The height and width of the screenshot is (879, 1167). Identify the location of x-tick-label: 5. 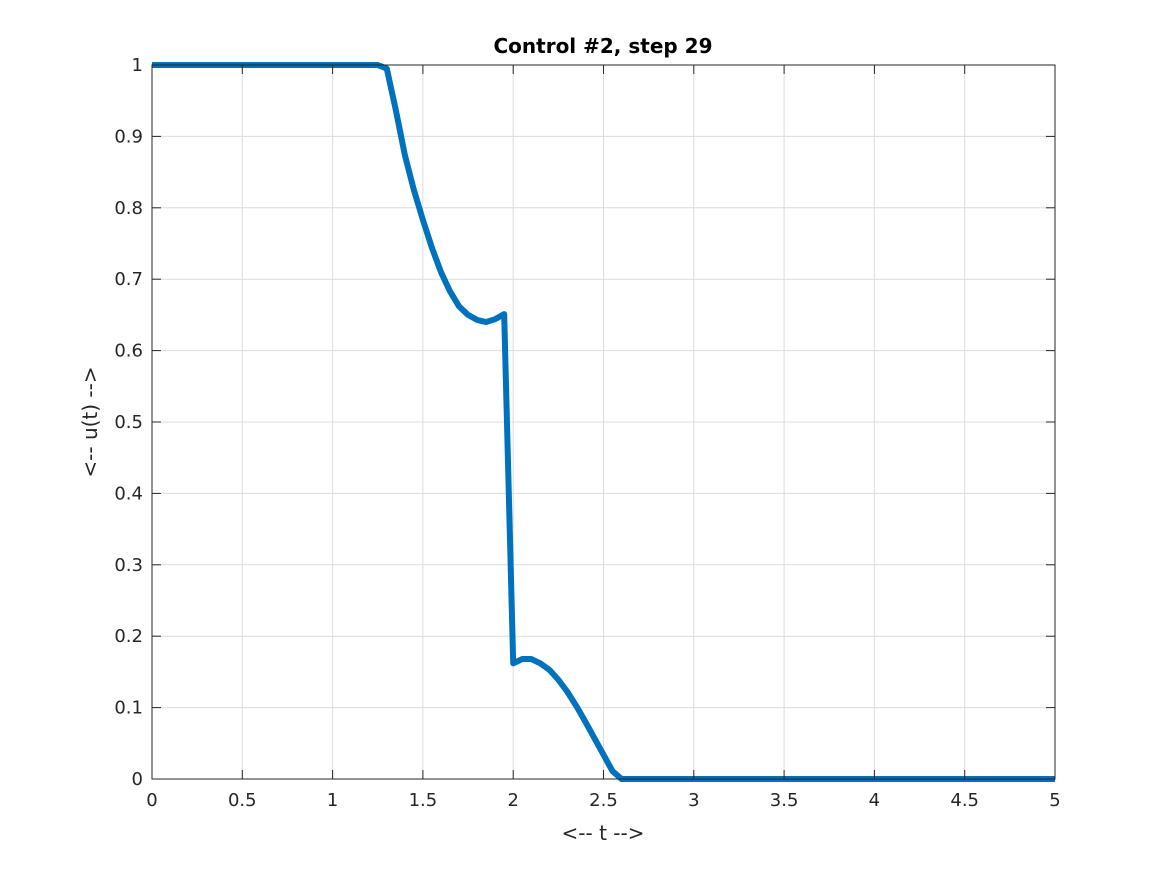
(1054, 800).